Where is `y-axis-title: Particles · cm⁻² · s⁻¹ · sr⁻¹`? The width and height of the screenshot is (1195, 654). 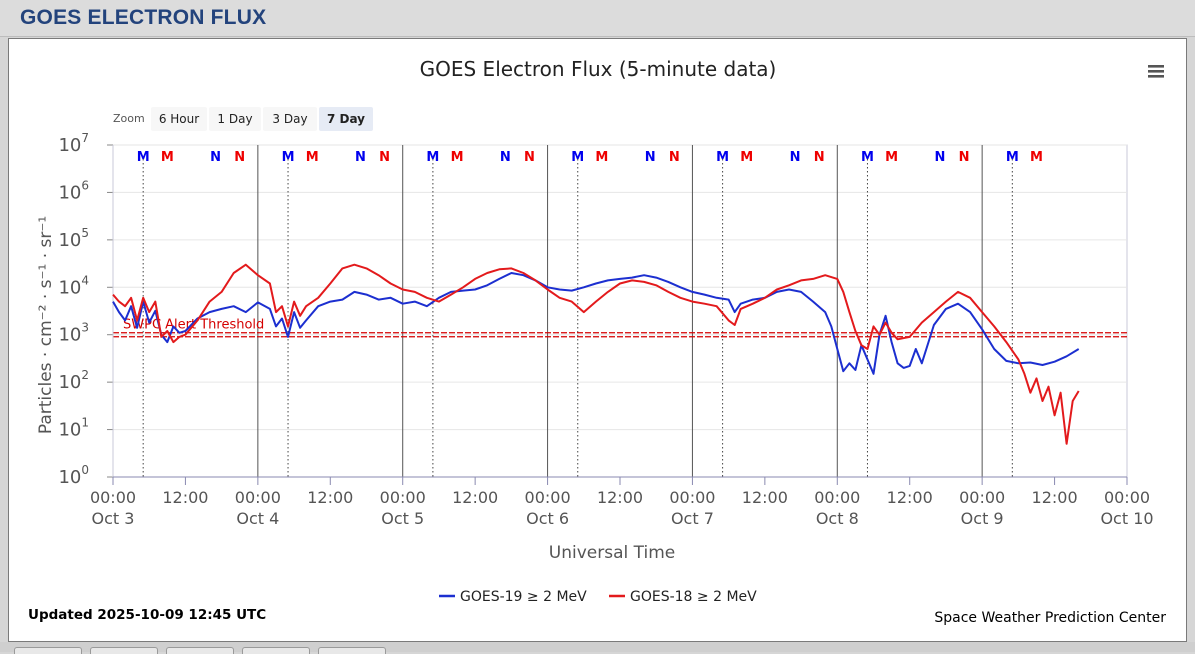 y-axis-title: Particles · cm⁻² · s⁻¹ · sr⁻¹ is located at coordinates (46, 325).